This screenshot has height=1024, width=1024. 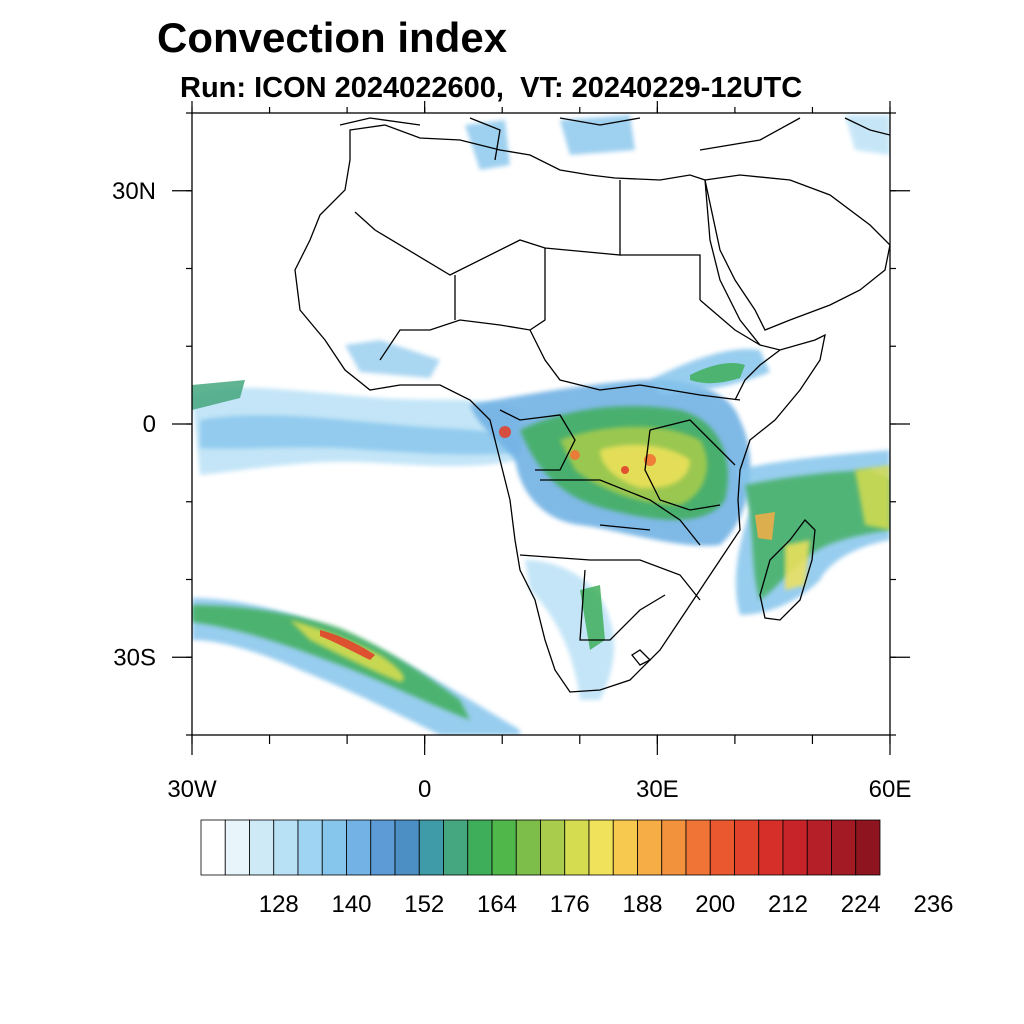 What do you see at coordinates (149, 424) in the screenshot?
I see `lat-tick-label: 0` at bounding box center [149, 424].